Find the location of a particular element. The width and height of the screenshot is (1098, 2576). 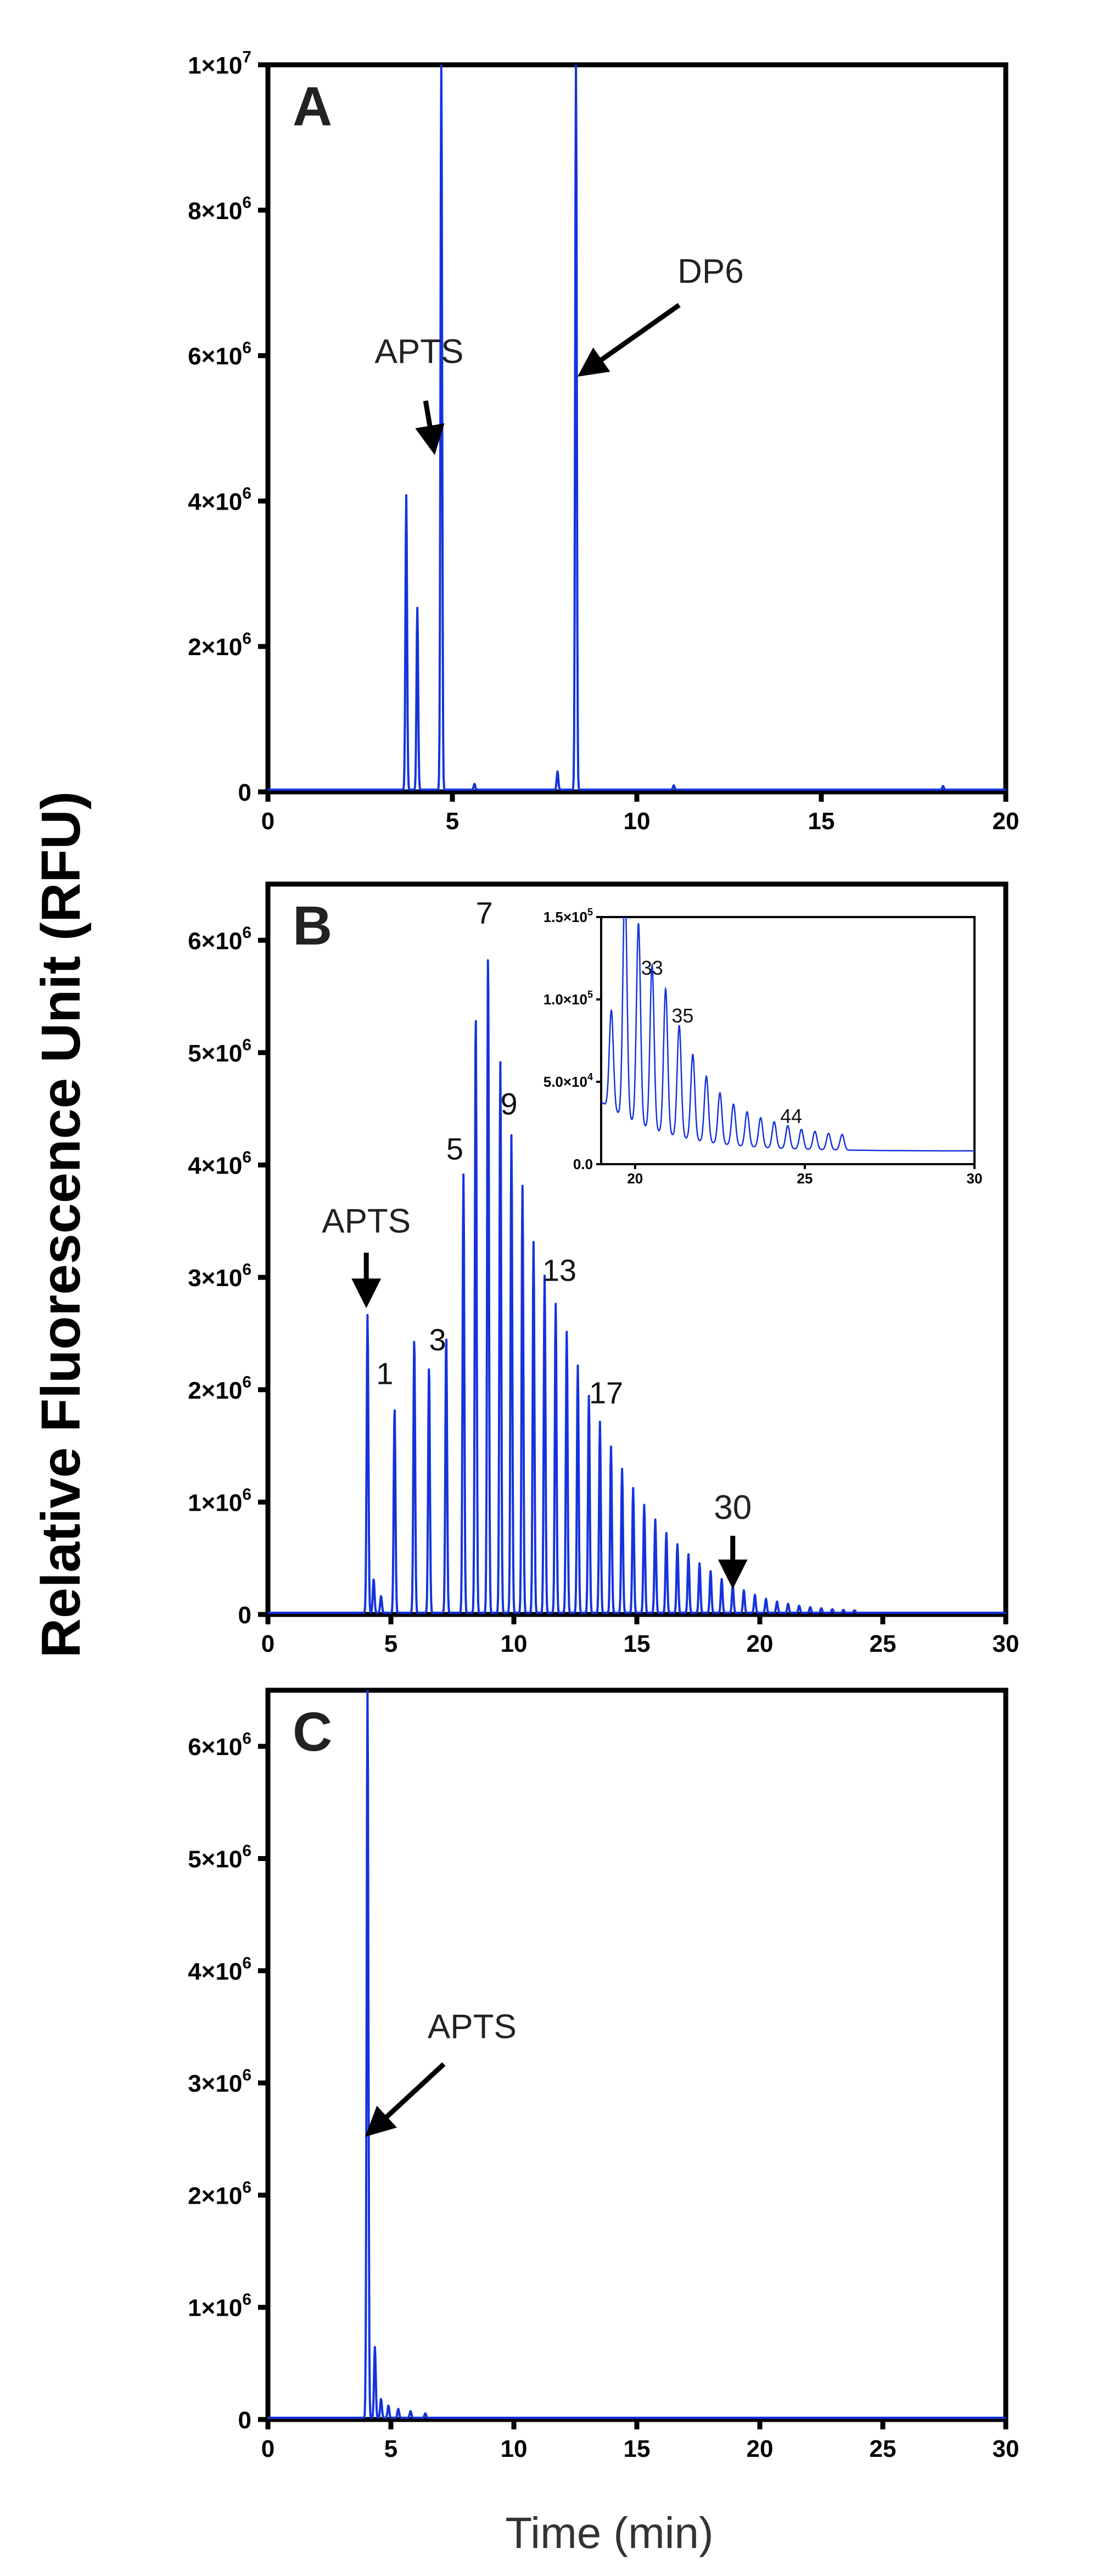

peak-label: 3 is located at coordinates (437, 1340).